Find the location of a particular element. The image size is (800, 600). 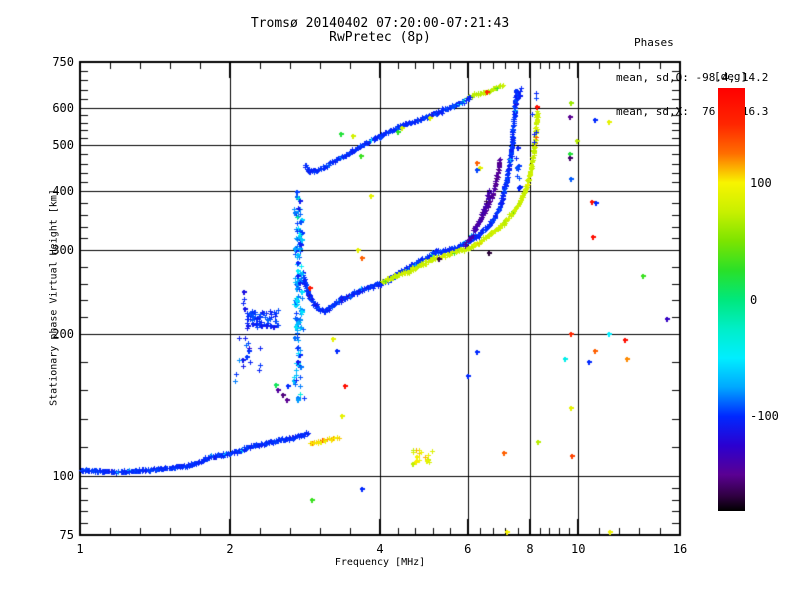

y-tick-label: 600 is located at coordinates (63, 107).